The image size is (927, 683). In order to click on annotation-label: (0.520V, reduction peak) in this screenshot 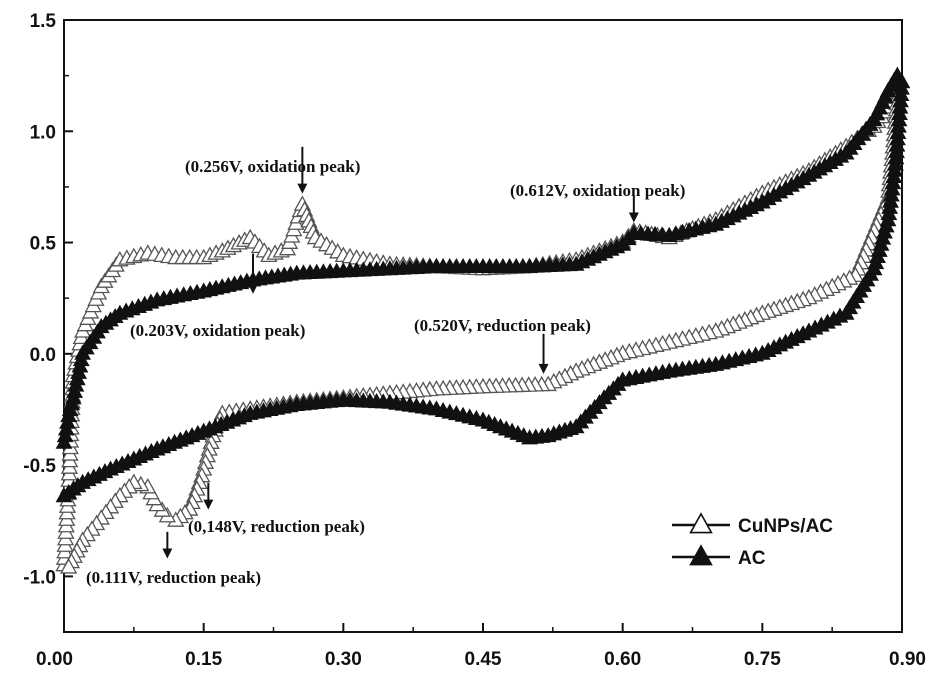, I will do `click(502, 325)`.